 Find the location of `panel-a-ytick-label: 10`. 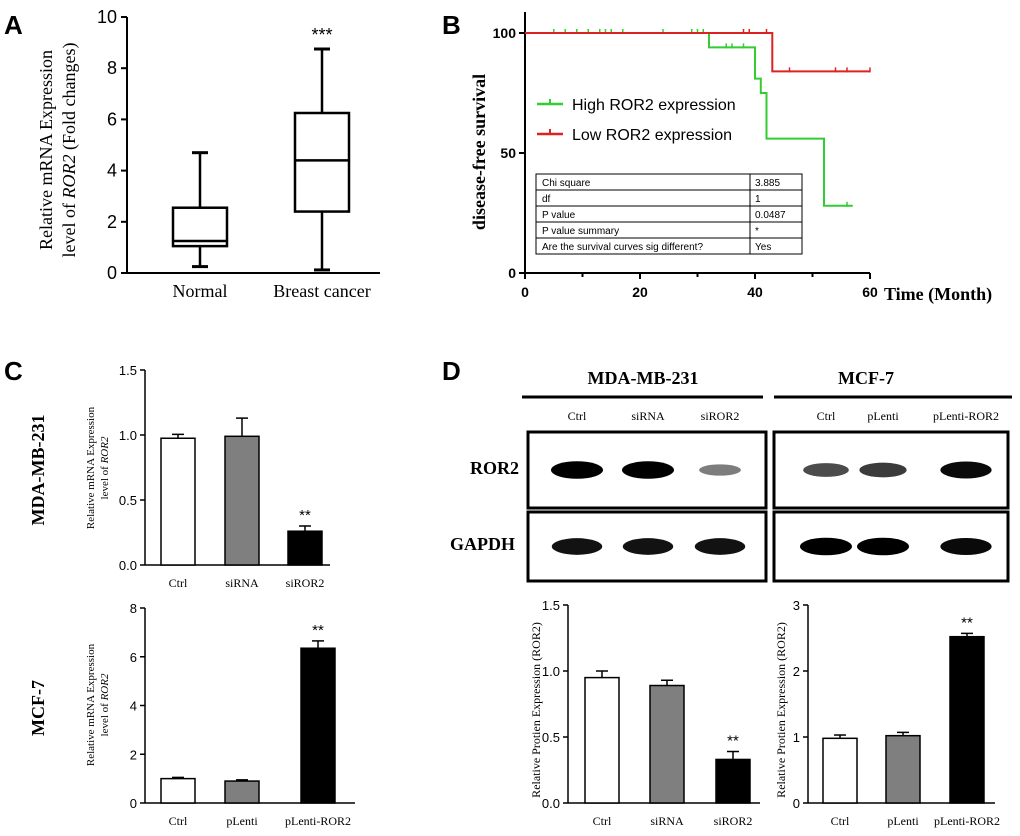

panel-a-ytick-label: 10 is located at coordinates (107, 17).